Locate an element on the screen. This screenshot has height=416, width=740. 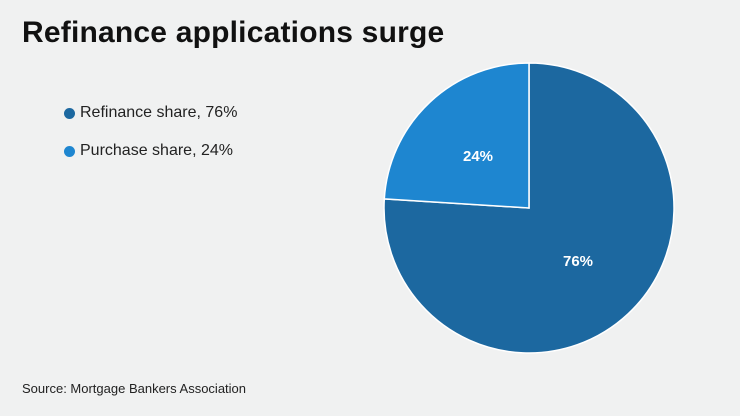
legend: Refinance share, 76% Purchase share, 24% is located at coordinates (150, 140).